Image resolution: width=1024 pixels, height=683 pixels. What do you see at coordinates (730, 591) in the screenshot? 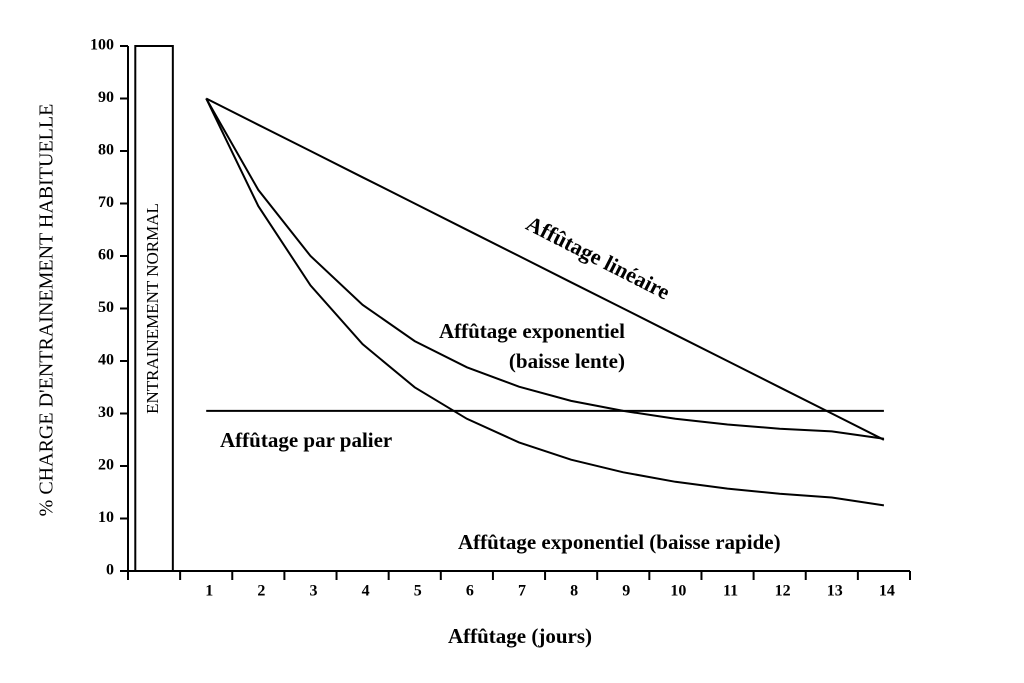
I see `x-tick-label: 11` at bounding box center [730, 591].